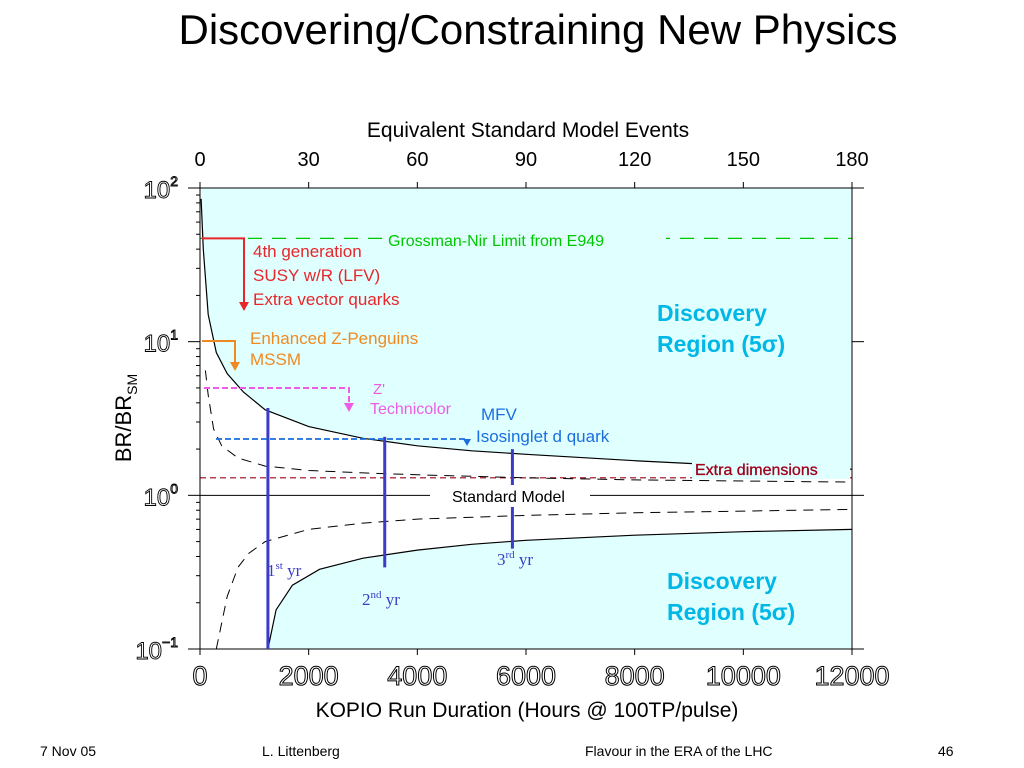  What do you see at coordinates (326, 299) in the screenshot?
I see `model-label-red: Extra vector quarks` at bounding box center [326, 299].